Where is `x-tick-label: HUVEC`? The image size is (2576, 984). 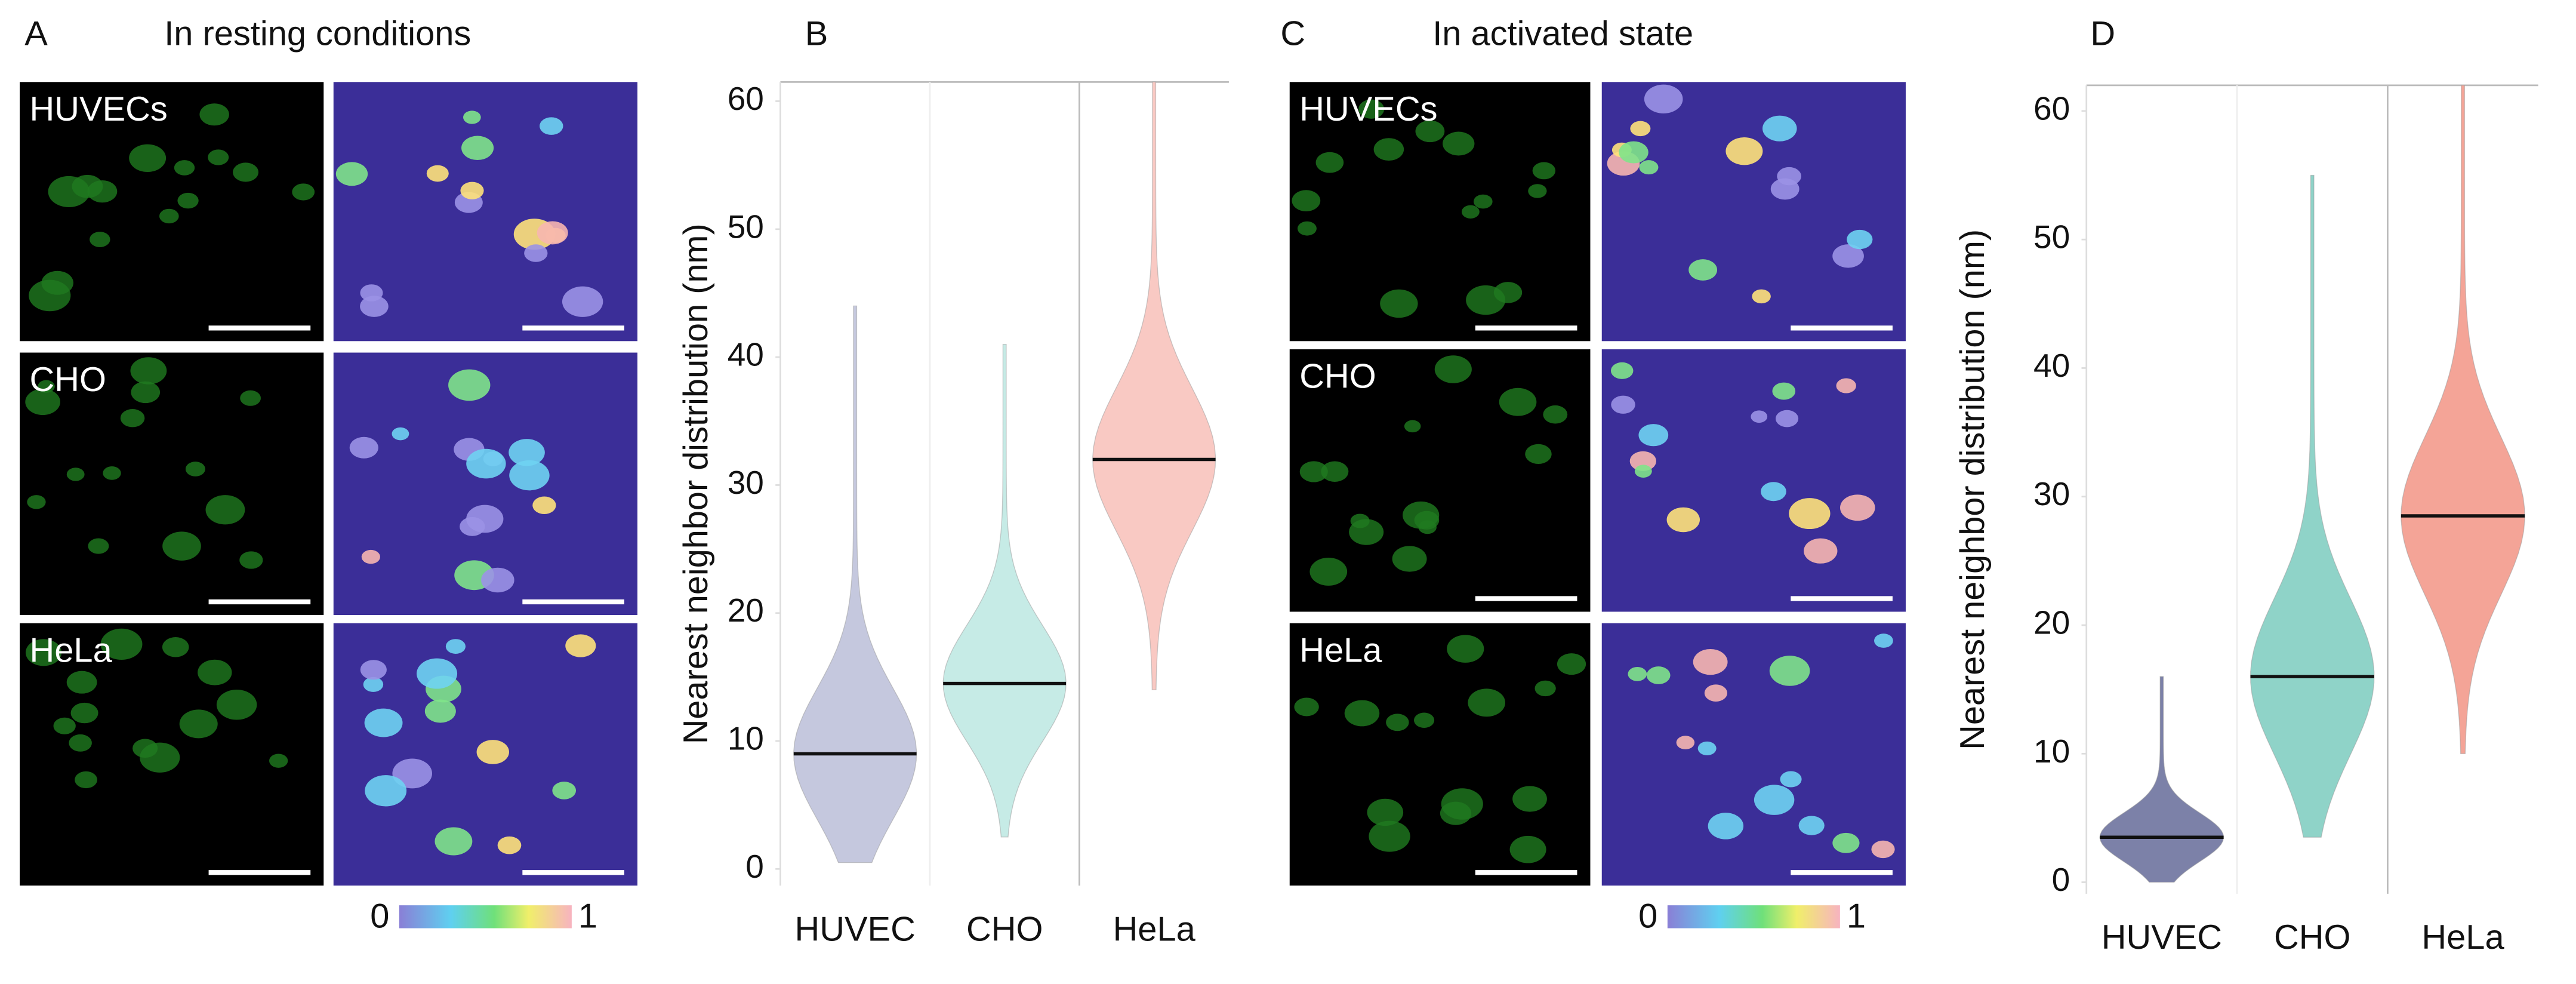 x-tick-label: HUVEC is located at coordinates (855, 929).